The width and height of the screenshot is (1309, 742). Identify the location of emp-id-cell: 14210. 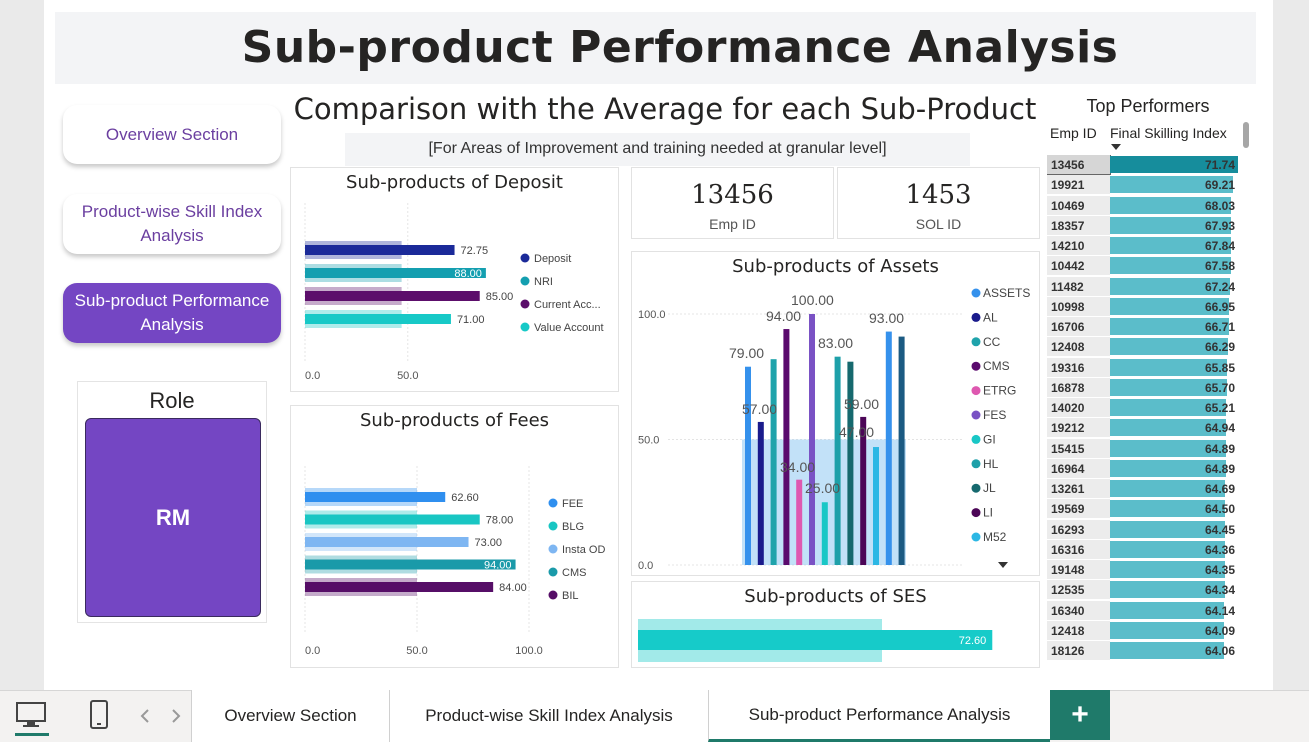
(1078, 245).